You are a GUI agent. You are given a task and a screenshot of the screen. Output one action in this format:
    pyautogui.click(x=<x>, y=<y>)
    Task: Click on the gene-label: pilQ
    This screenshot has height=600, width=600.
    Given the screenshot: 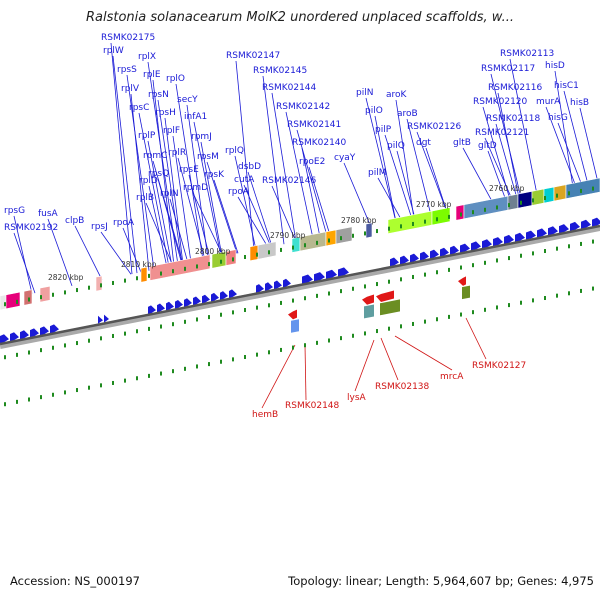 What is the action you would take?
    pyautogui.click(x=396, y=146)
    